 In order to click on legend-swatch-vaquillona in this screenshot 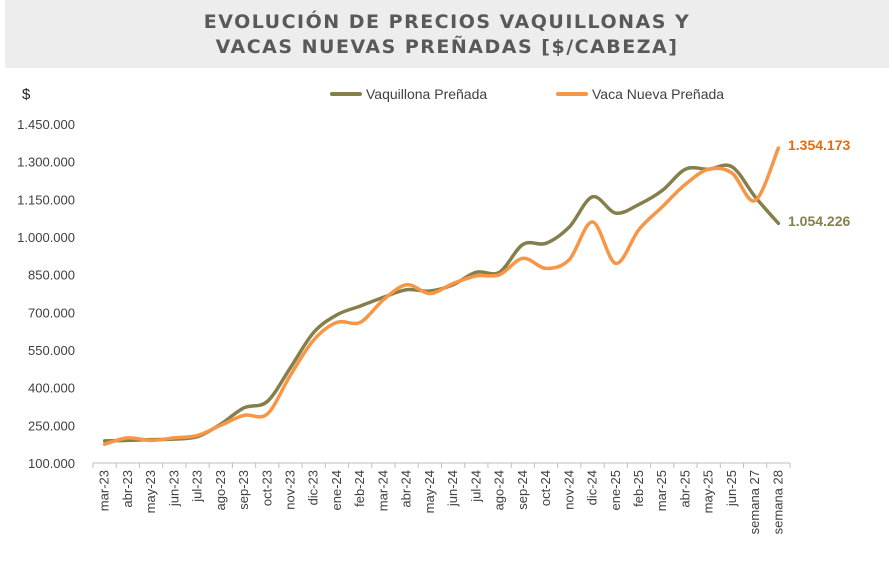, I will do `click(346, 94)`.